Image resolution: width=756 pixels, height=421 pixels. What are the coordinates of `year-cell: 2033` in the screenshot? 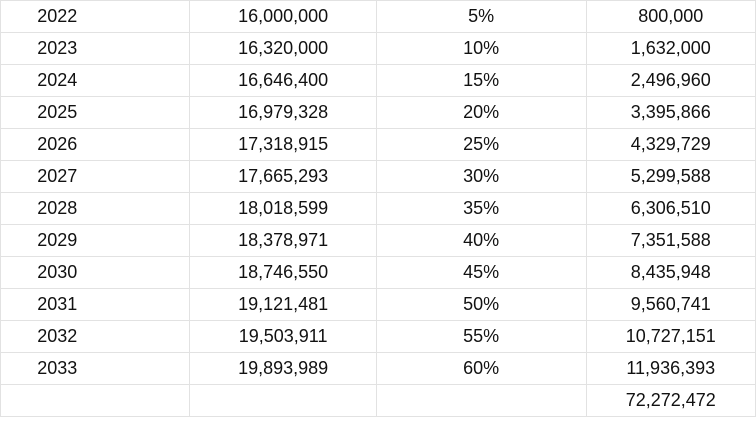 It's located at (95, 368).